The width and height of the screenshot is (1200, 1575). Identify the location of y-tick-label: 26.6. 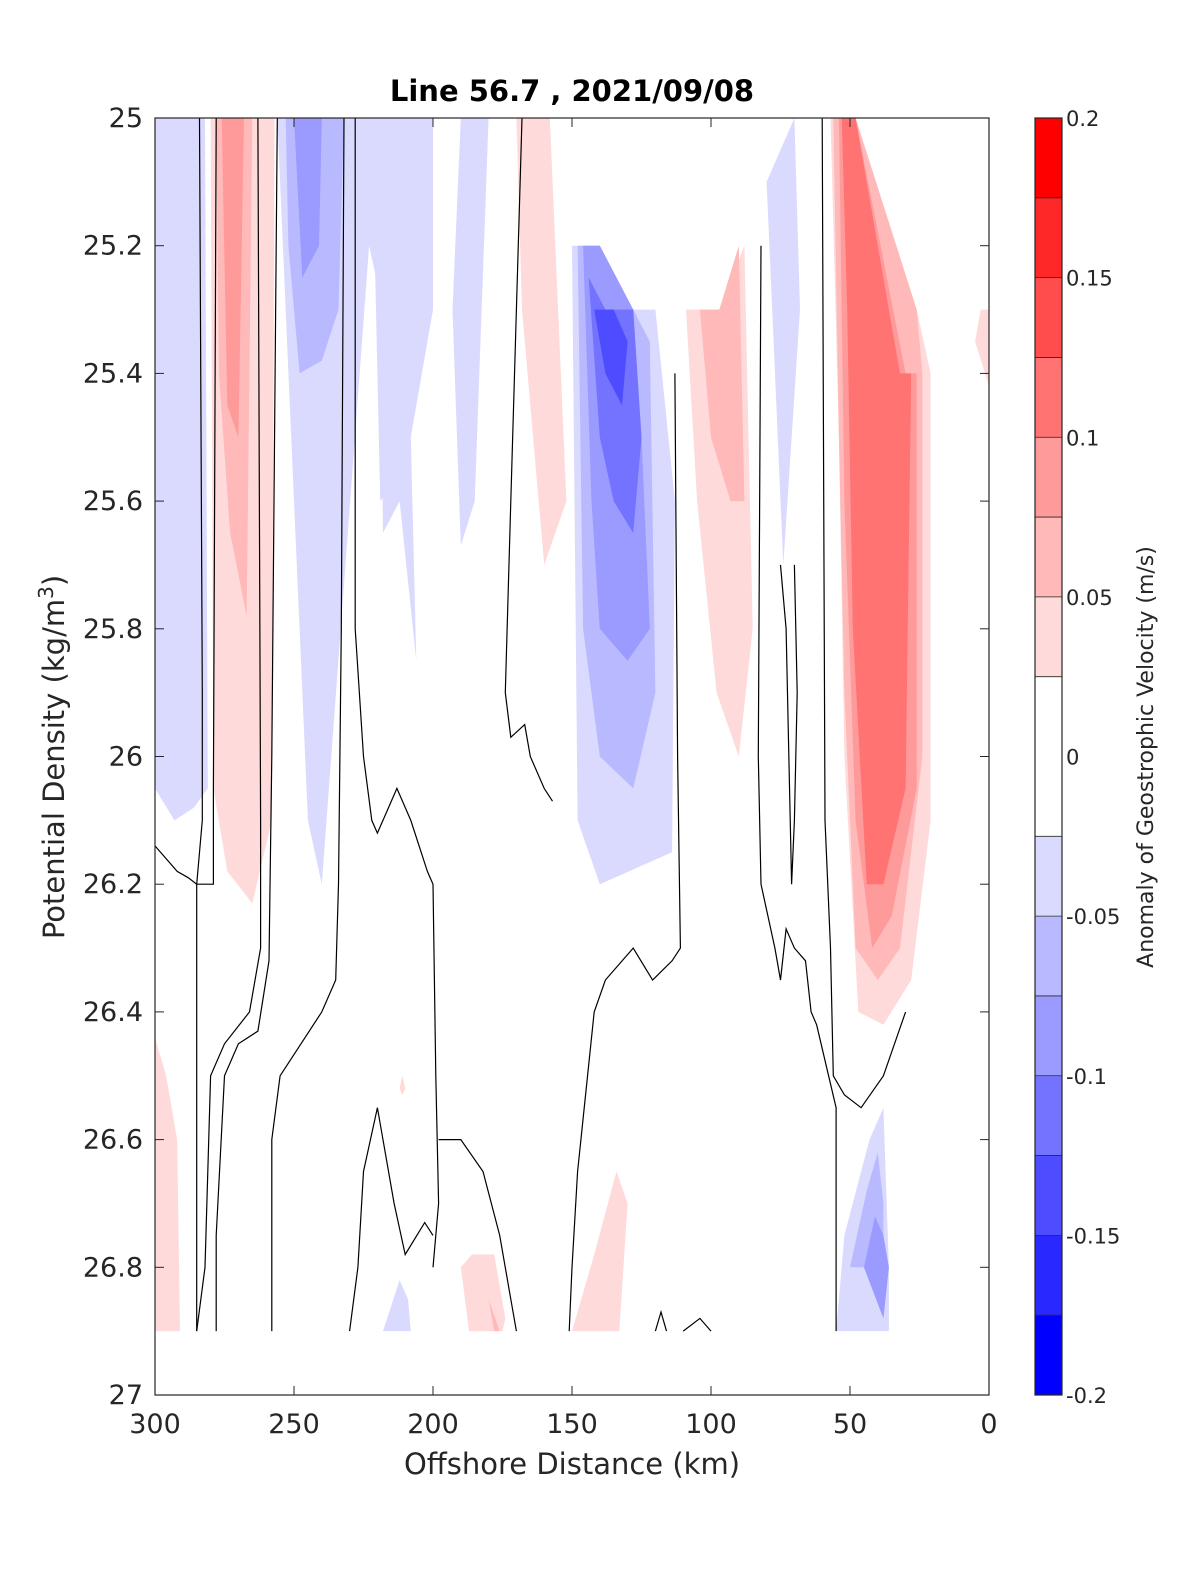
(113, 1140).